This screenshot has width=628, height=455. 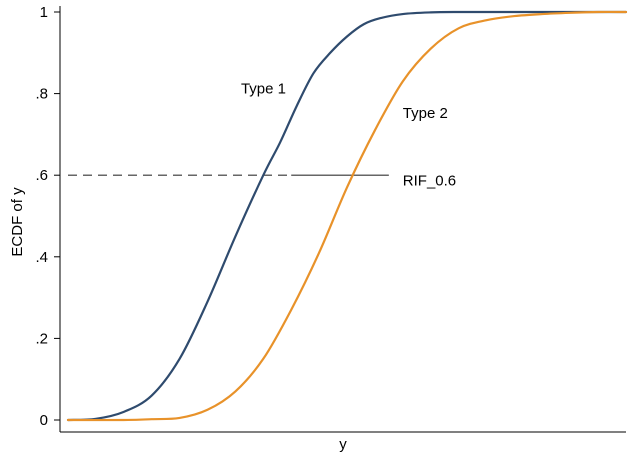 I want to click on y-tick-label: .4, so click(x=41, y=257).